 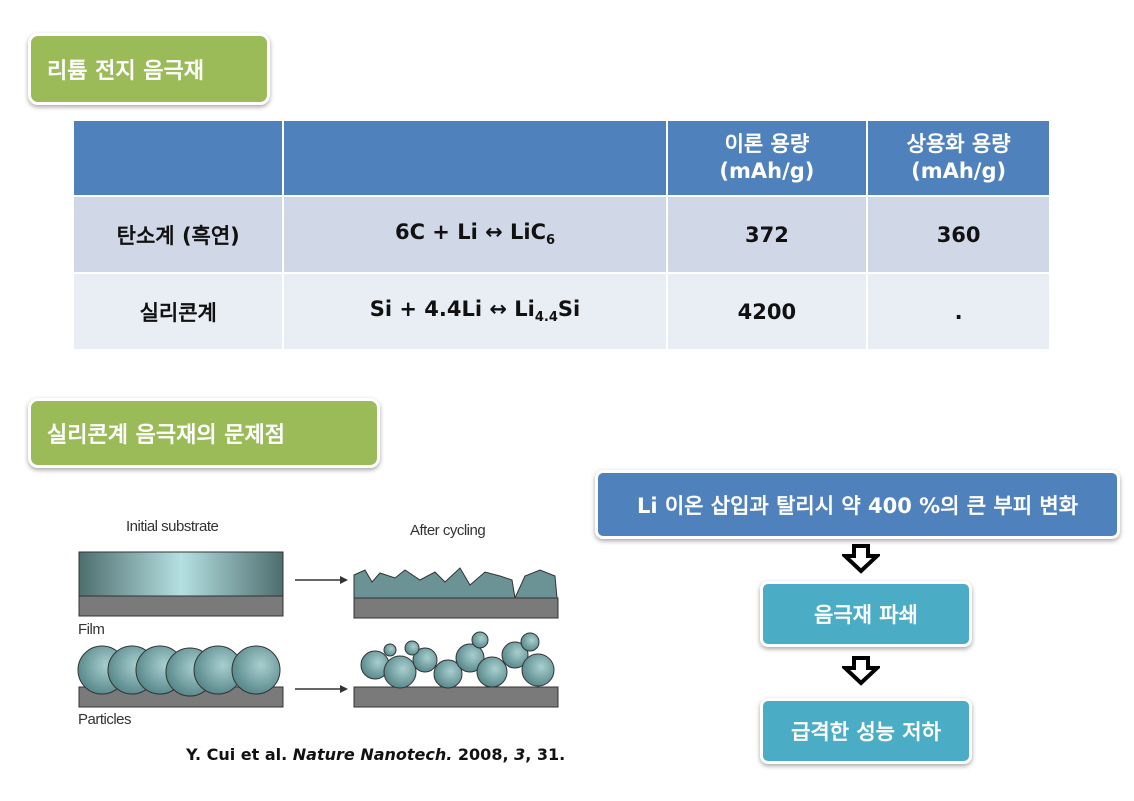 What do you see at coordinates (767, 234) in the screenshot?
I see `cell-theory: 372` at bounding box center [767, 234].